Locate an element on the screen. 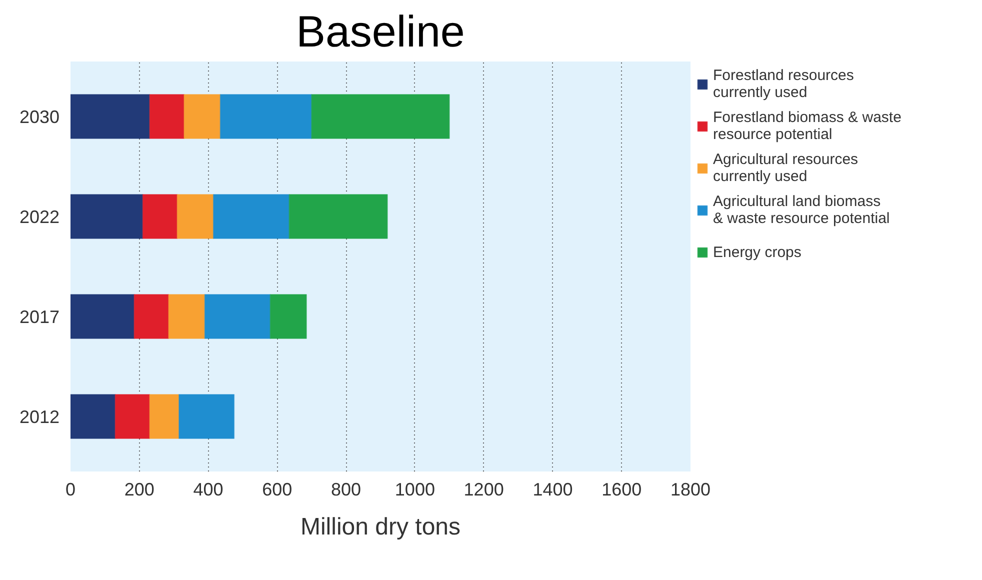  x-tick-label: 800 is located at coordinates (346, 490).